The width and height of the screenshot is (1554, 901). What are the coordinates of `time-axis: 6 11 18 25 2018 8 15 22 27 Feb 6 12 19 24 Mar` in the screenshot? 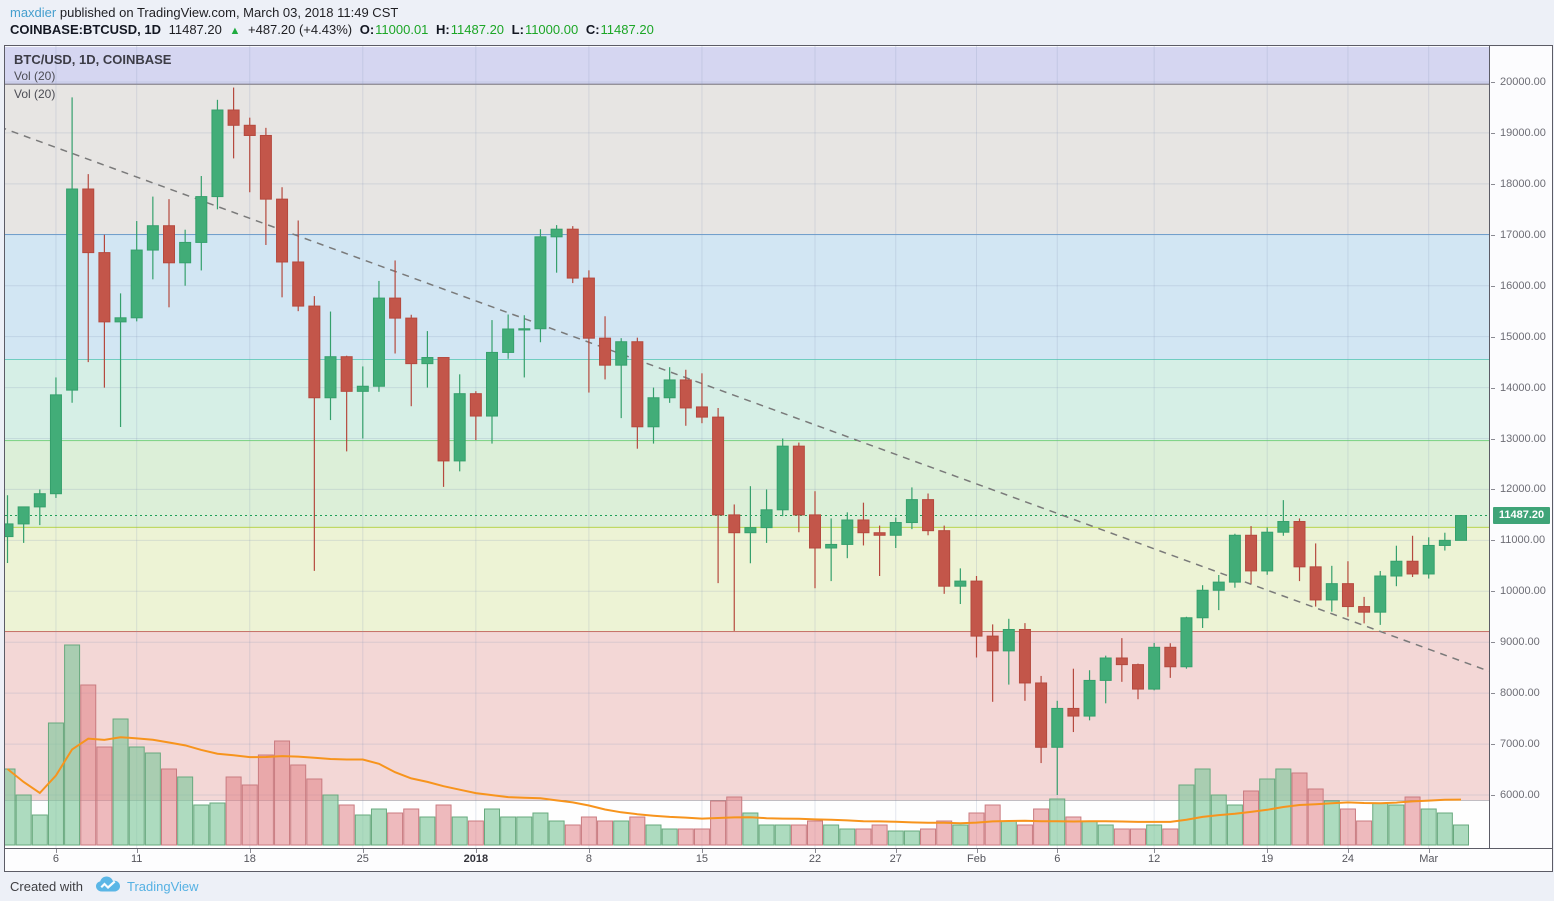 It's located at (778, 859).